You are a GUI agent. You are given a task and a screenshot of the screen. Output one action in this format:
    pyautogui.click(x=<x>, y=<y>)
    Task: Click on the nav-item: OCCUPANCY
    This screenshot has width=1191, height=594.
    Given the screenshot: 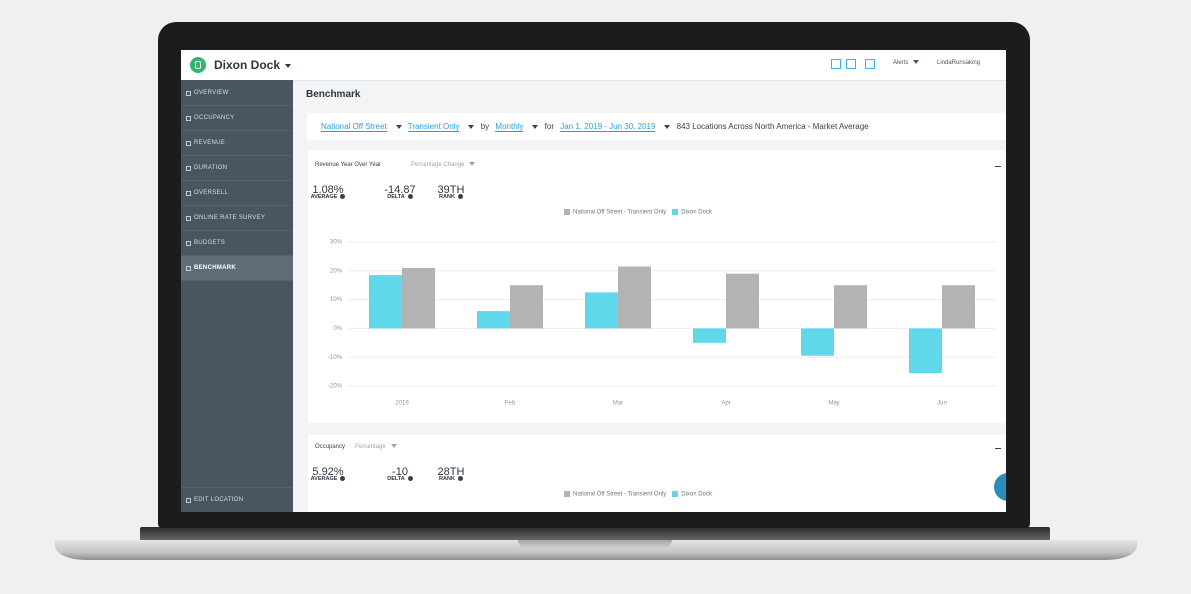 What is the action you would take?
    pyautogui.click(x=237, y=118)
    